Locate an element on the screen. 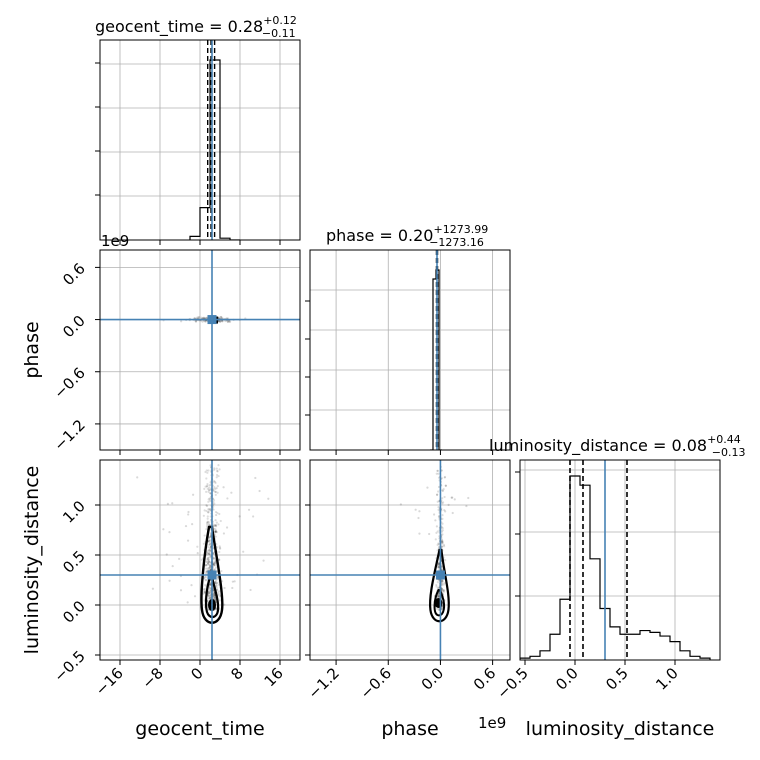 This screenshot has height=760, width=760. title-luminosity-distance: luminosity_distance = 0.08+0.44 −0.13 is located at coordinates (617, 446).